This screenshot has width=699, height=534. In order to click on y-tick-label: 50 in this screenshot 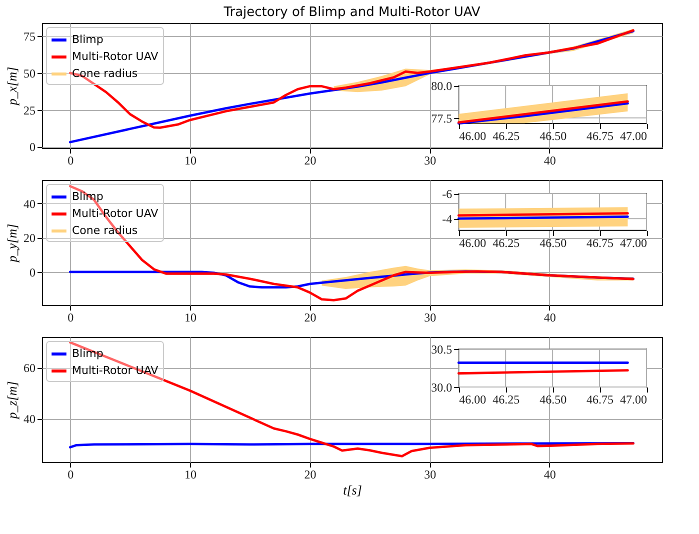, I will do `click(30, 73)`.